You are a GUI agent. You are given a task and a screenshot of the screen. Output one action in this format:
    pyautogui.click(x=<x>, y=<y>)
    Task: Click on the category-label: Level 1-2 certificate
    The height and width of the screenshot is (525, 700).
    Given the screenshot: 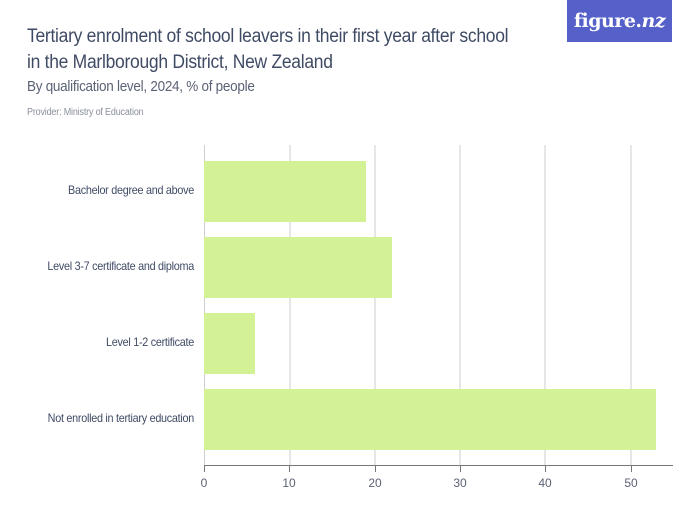 What is the action you would take?
    pyautogui.click(x=150, y=342)
    